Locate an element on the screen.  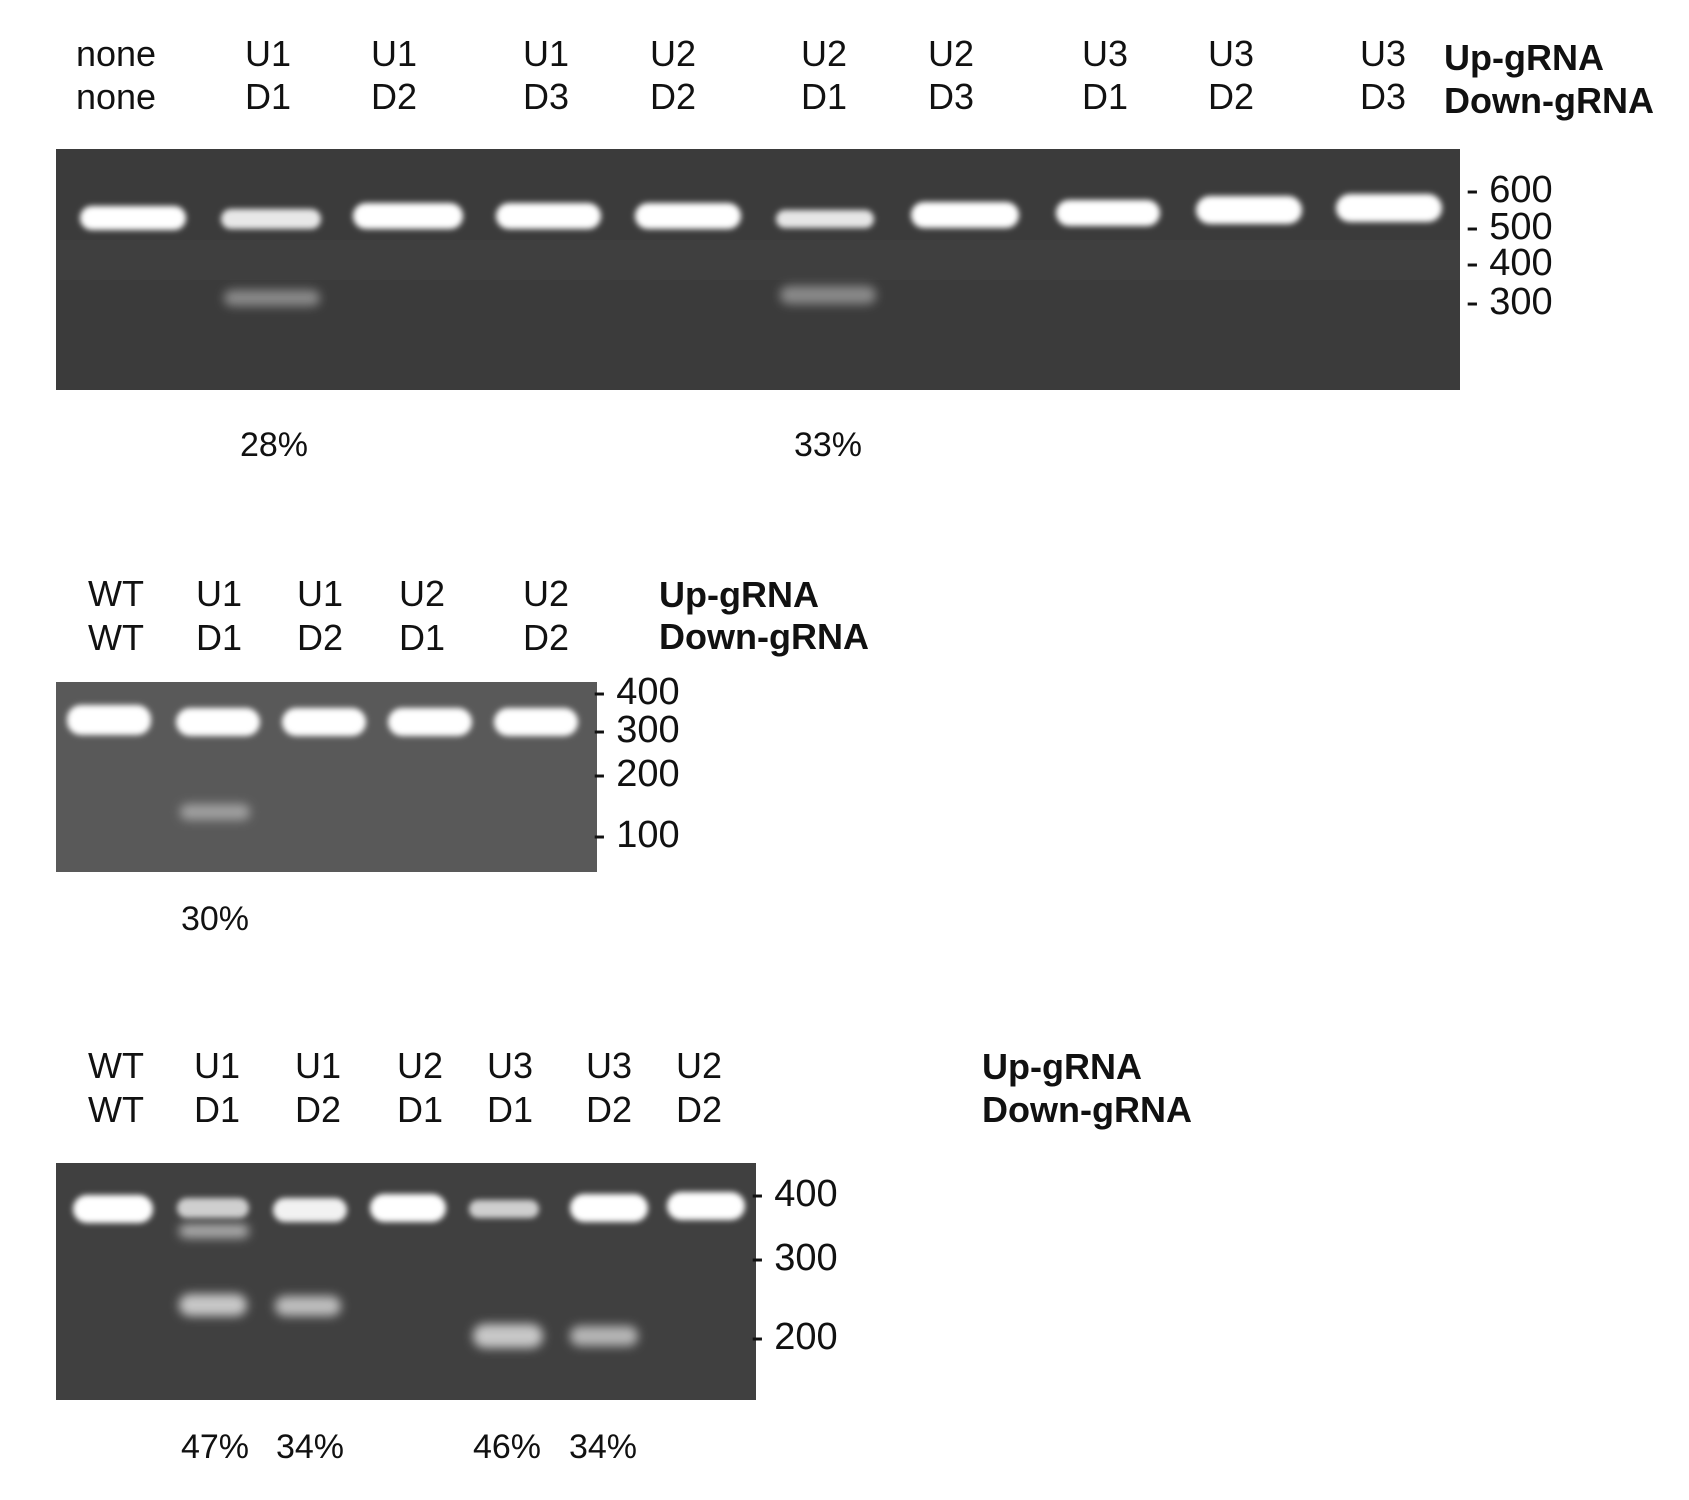
gel1-lane-3-up: U1 is located at coordinates (394, 53).